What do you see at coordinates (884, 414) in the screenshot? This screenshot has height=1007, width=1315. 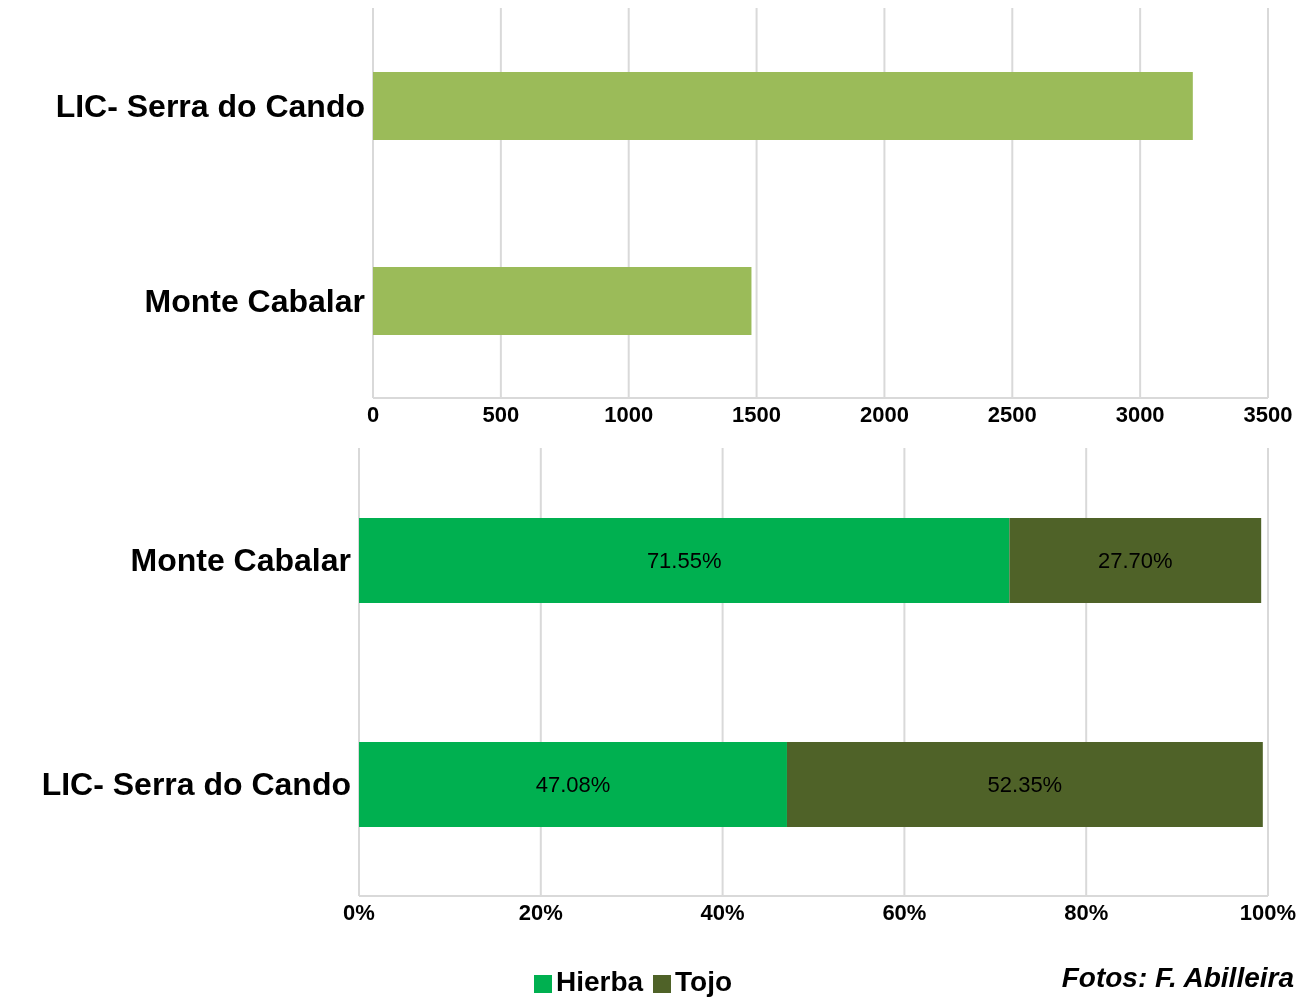 I see `x-tick-label: 2000` at bounding box center [884, 414].